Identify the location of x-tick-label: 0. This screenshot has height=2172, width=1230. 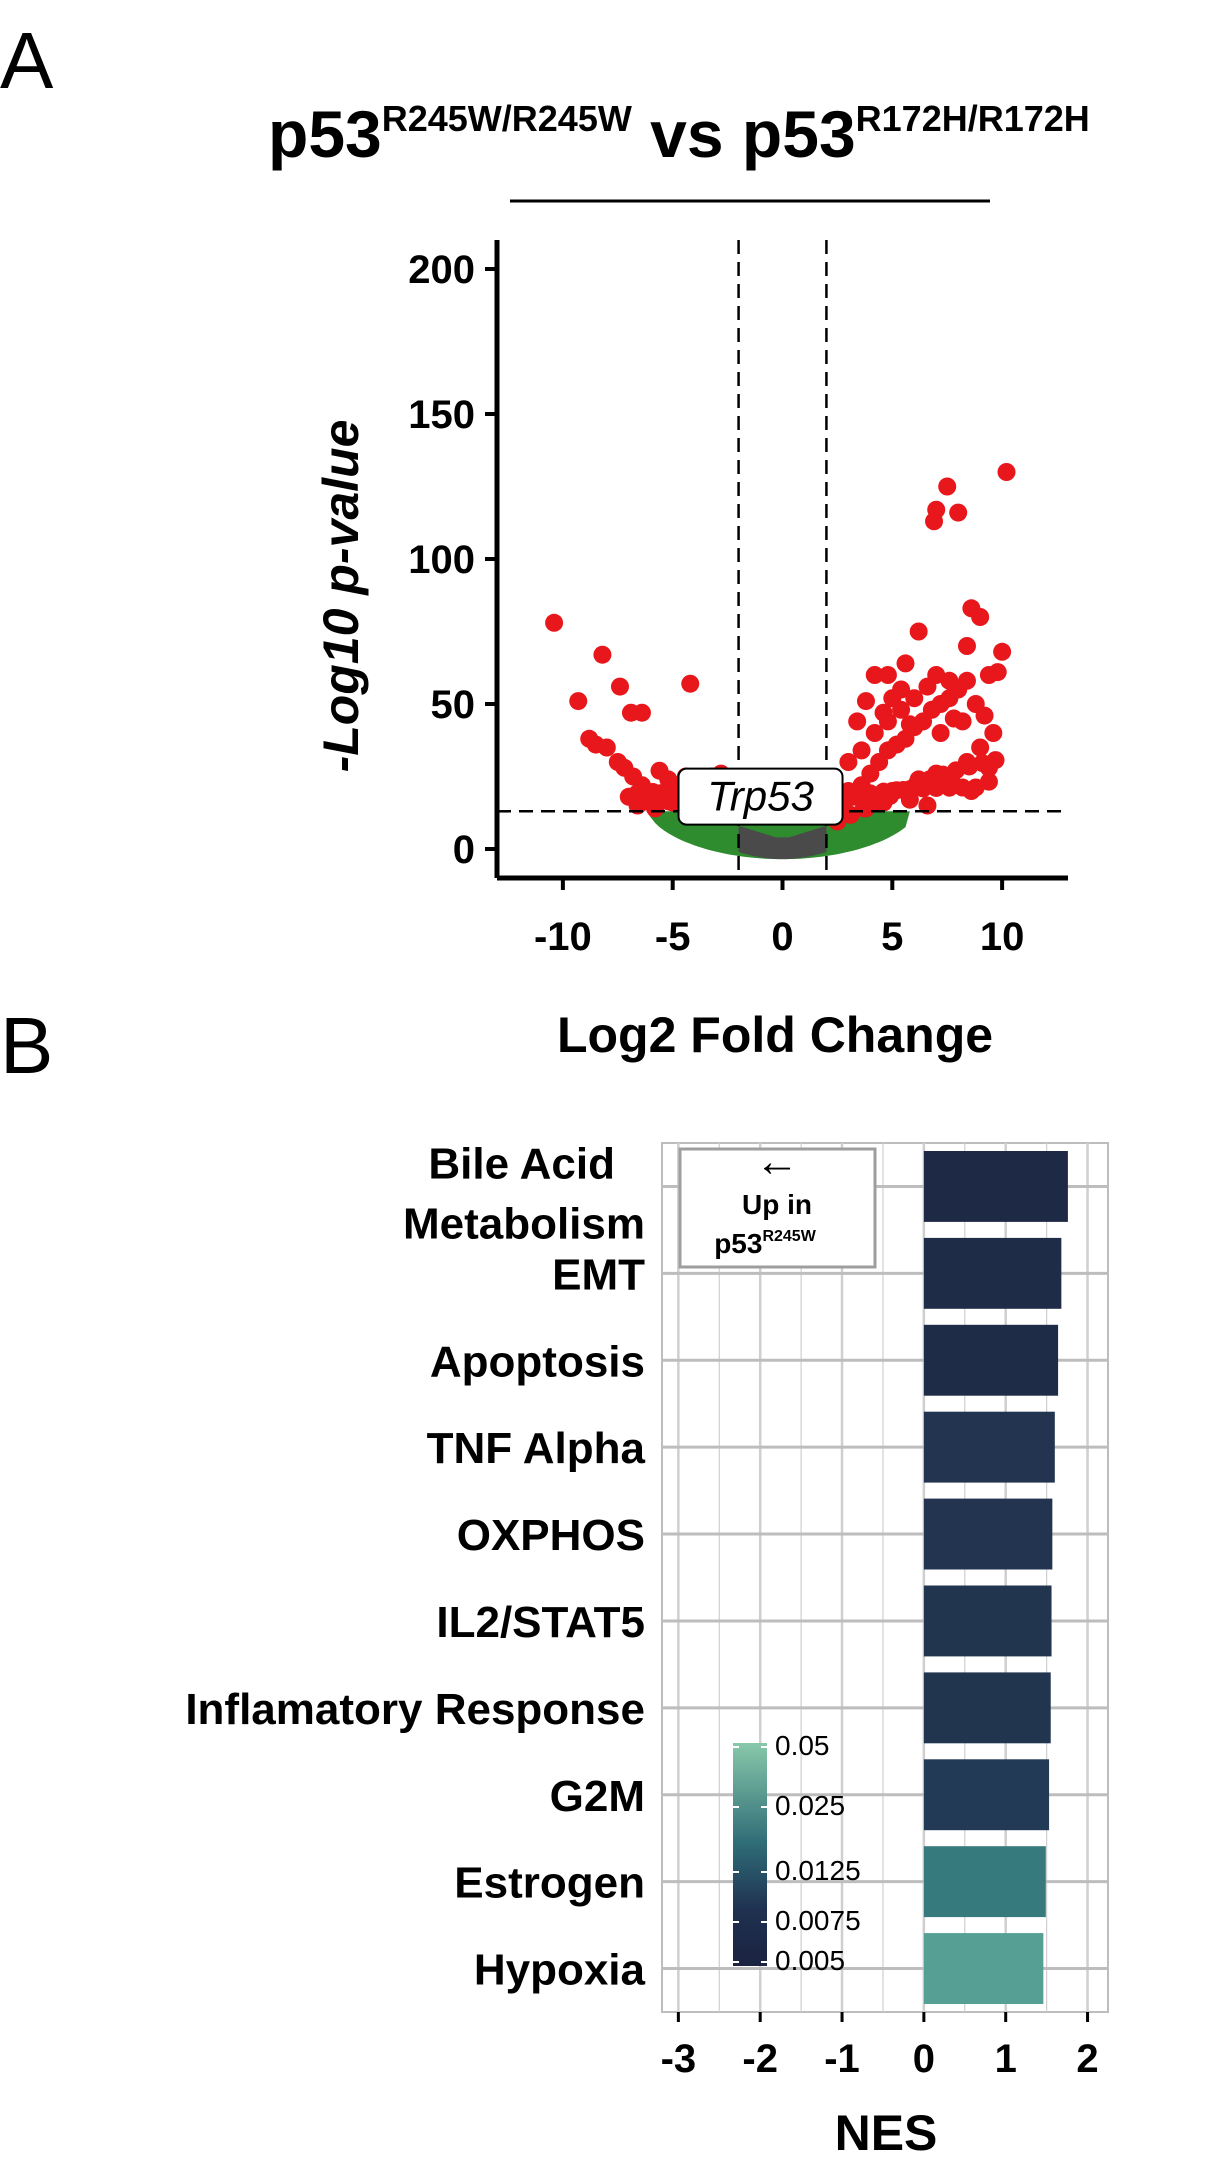
(782, 937).